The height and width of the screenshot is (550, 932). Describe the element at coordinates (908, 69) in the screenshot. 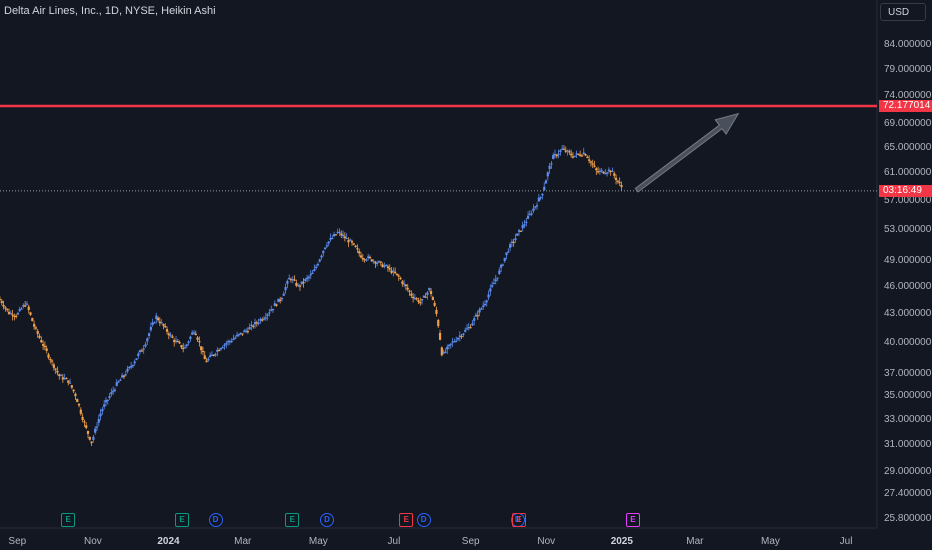

I see `price-tick-label: 79.000000` at that location.